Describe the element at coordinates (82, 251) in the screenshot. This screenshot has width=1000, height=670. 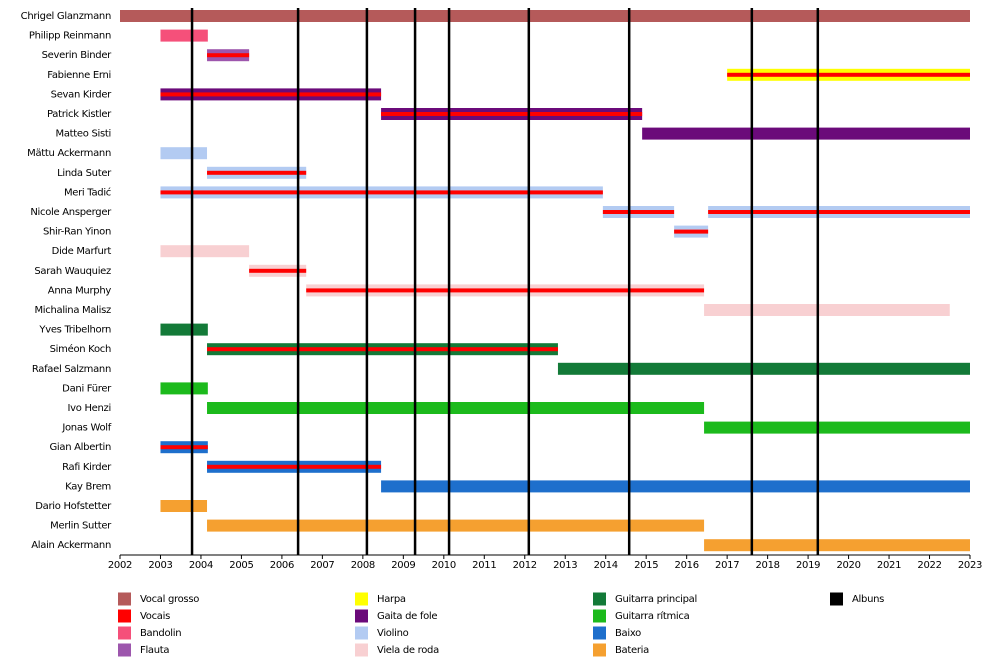
I see `member-label: Dide Marfurt` at that location.